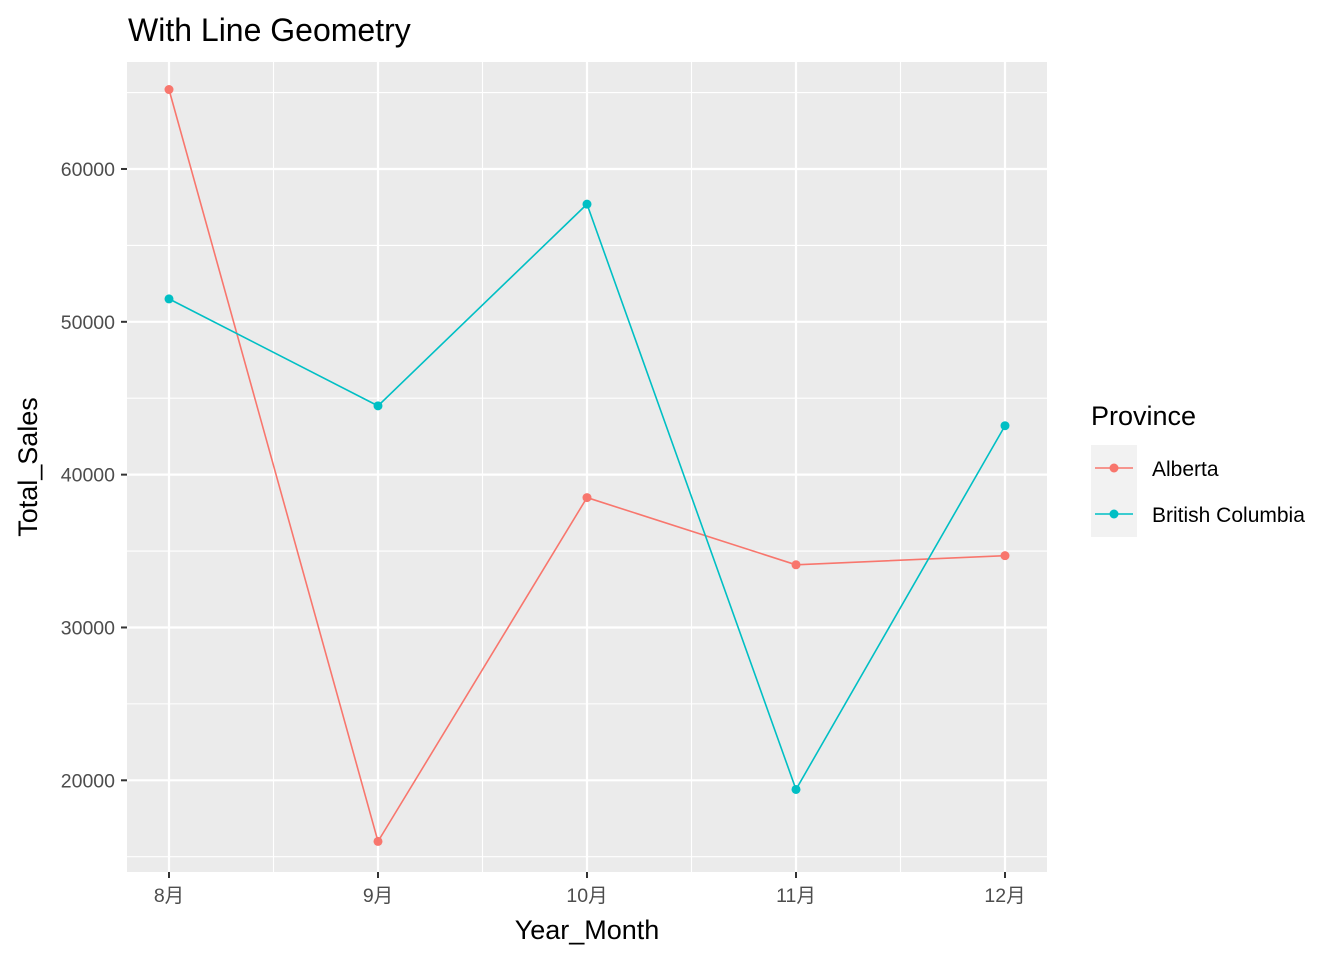 The height and width of the screenshot is (965, 1344). Describe the element at coordinates (88, 628) in the screenshot. I see `y-tick-label: 30000` at that location.